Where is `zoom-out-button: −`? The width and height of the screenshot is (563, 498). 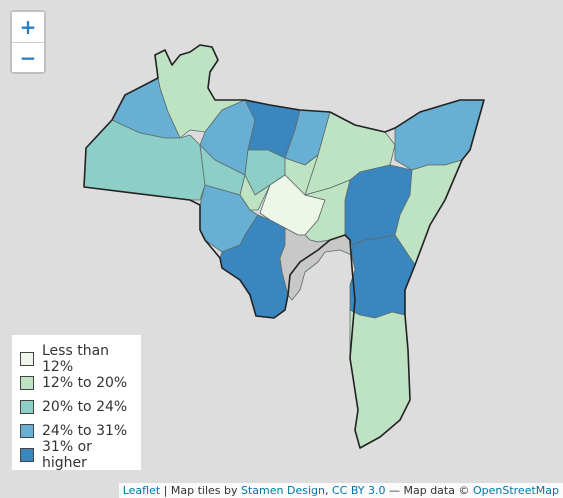
zoom-out-button: − is located at coordinates (28, 57).